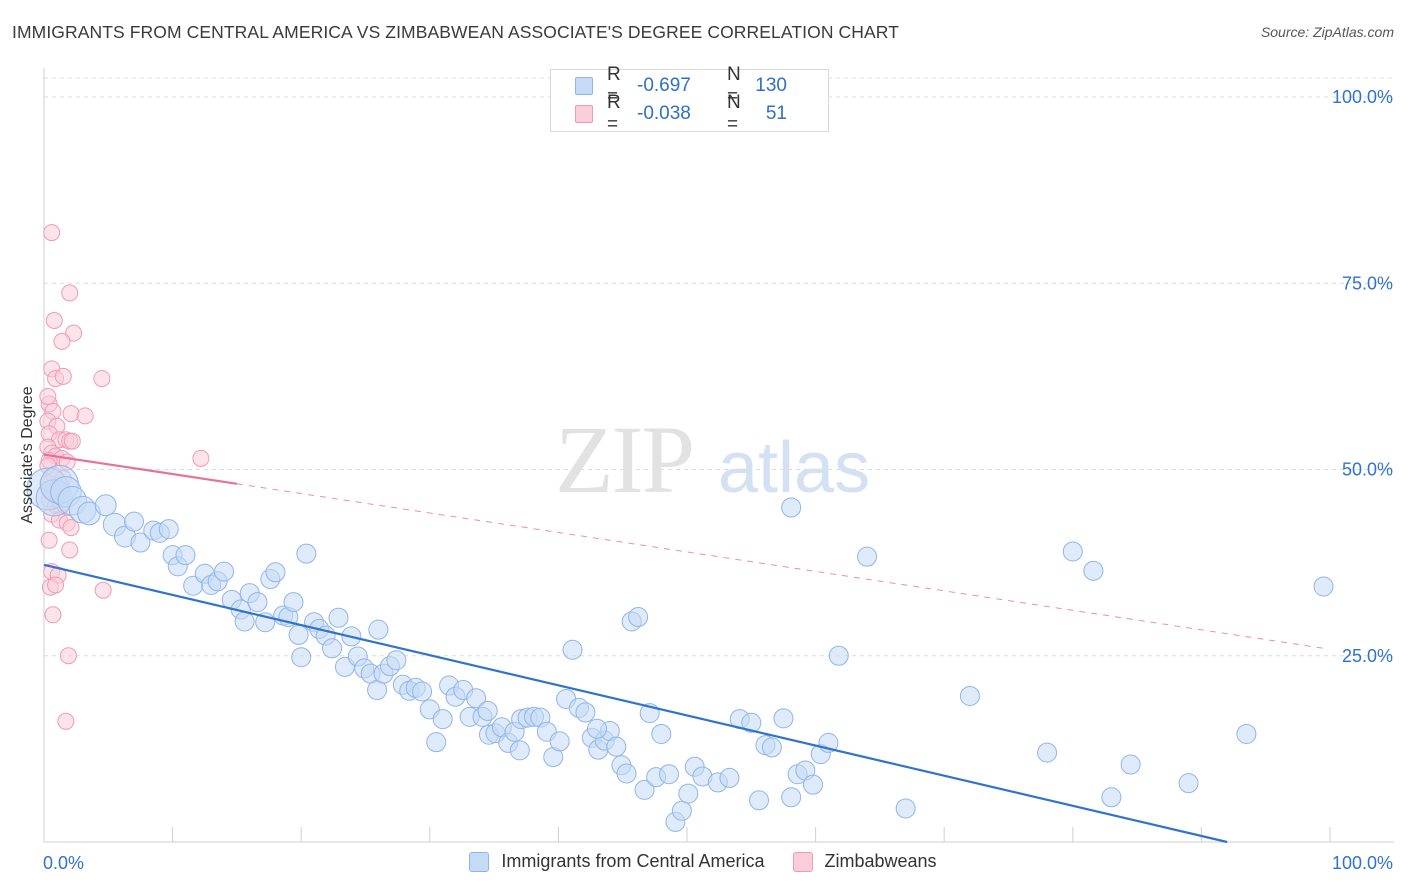 The height and width of the screenshot is (892, 1406). I want to click on r-value: -0.697, so click(664, 85).